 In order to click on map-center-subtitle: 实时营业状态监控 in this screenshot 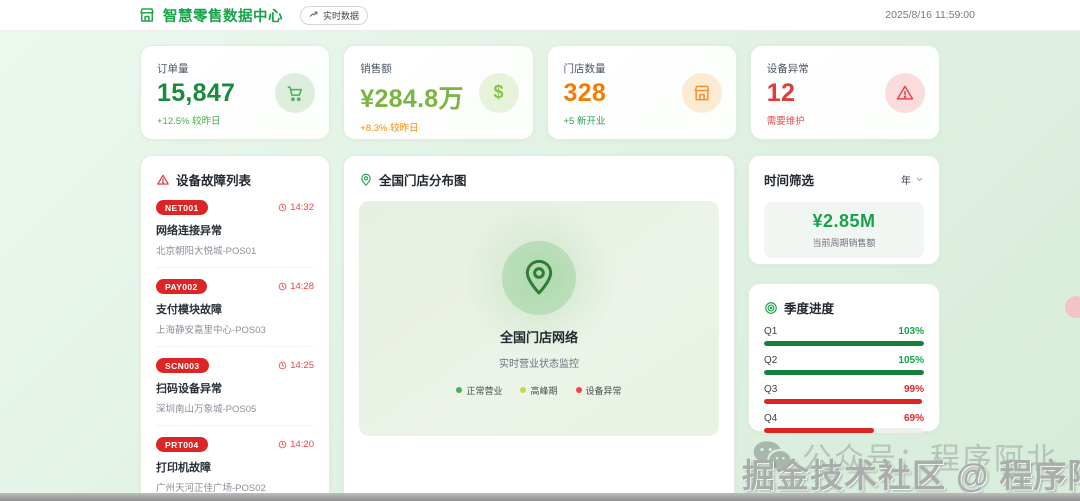, I will do `click(539, 364)`.